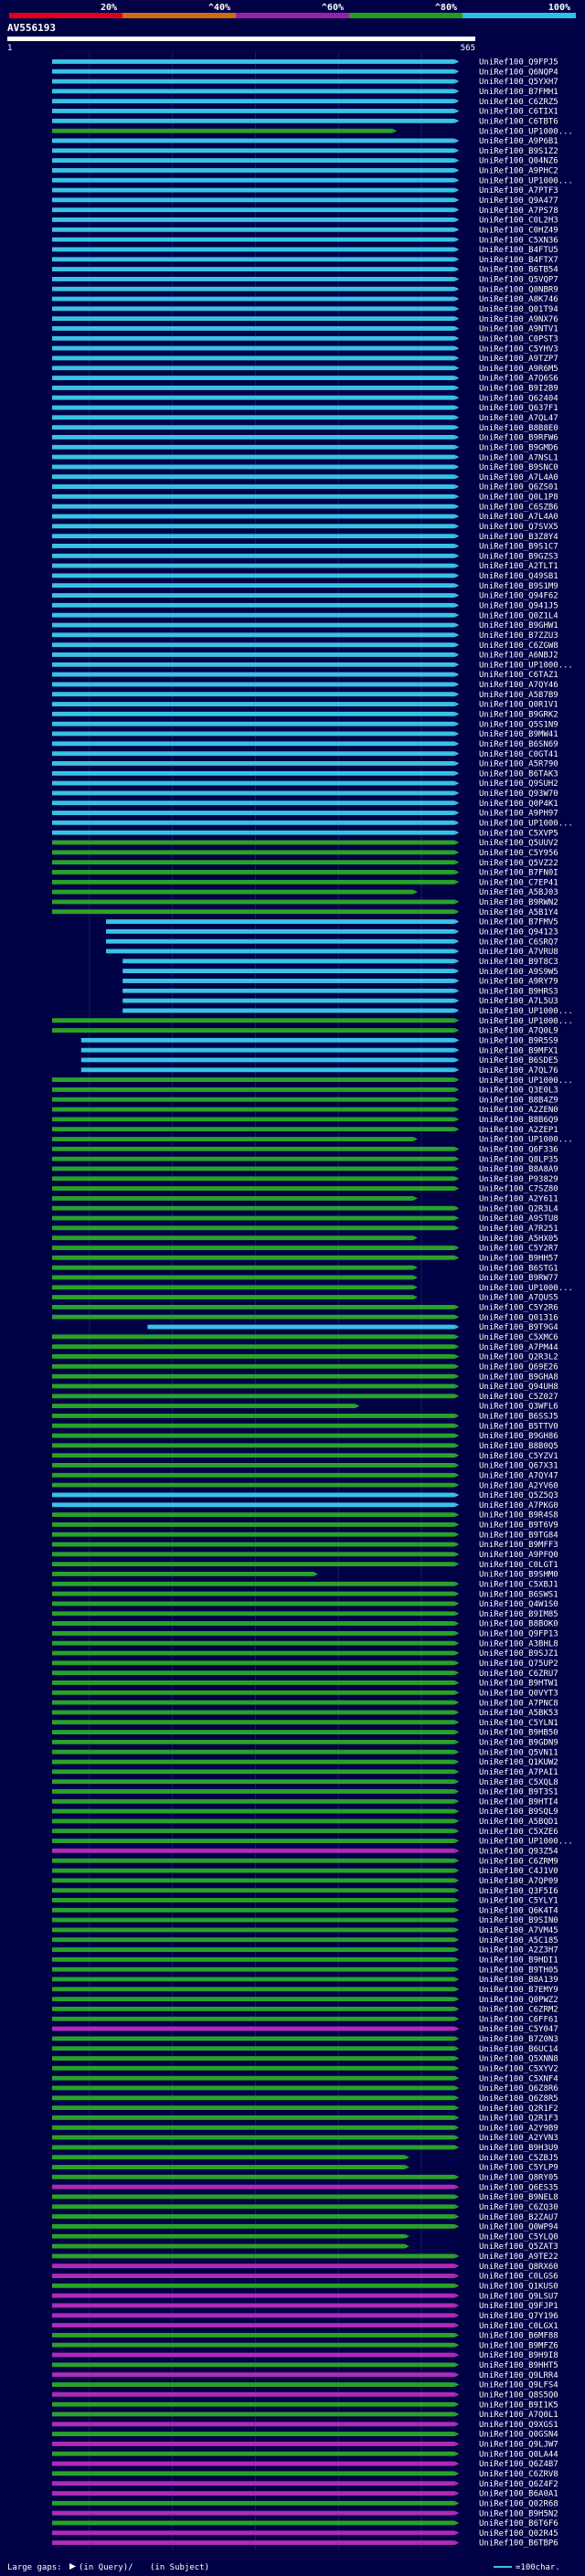 Image resolution: width=585 pixels, height=2576 pixels. I want to click on hit-row: UniRef100_A5BJ03, so click(305, 892).